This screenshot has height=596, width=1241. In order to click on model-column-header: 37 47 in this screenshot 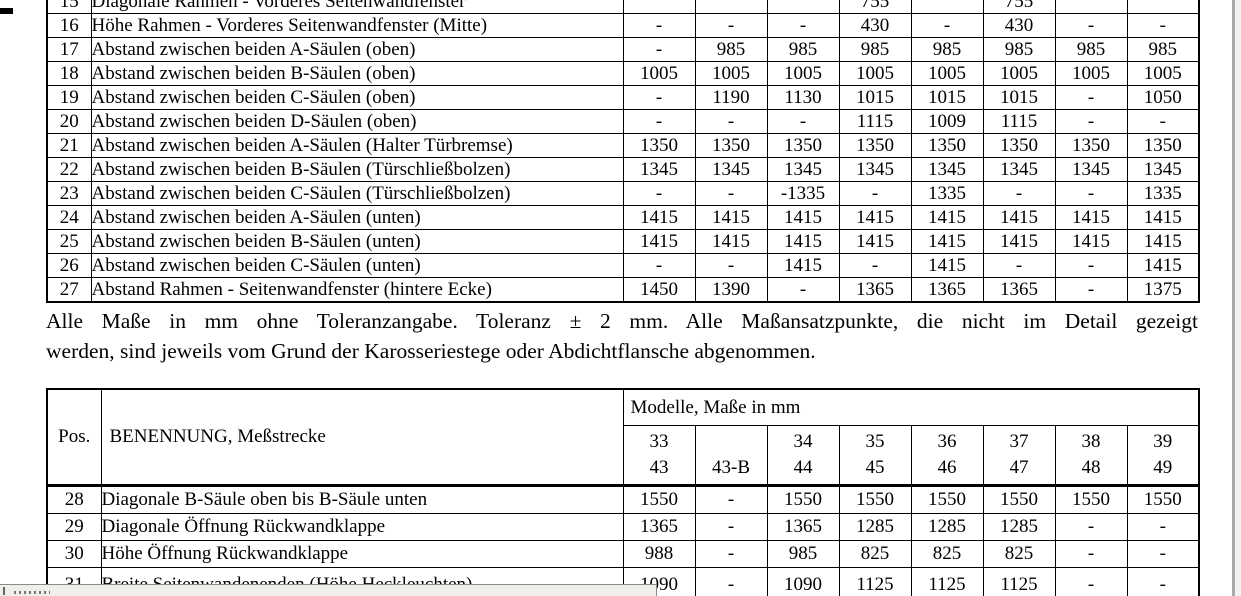, I will do `click(1019, 456)`.